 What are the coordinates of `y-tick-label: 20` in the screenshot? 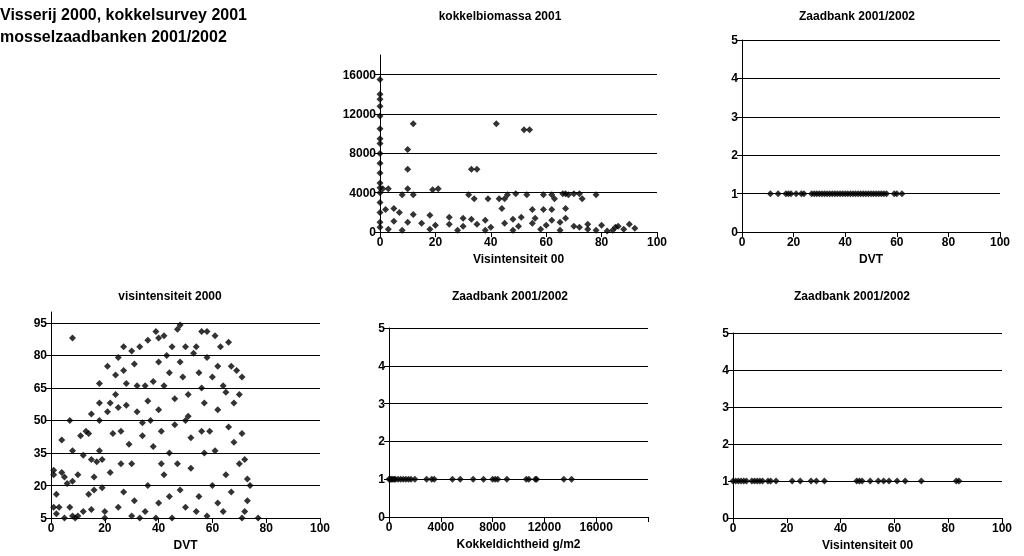 It's located at (40, 485).